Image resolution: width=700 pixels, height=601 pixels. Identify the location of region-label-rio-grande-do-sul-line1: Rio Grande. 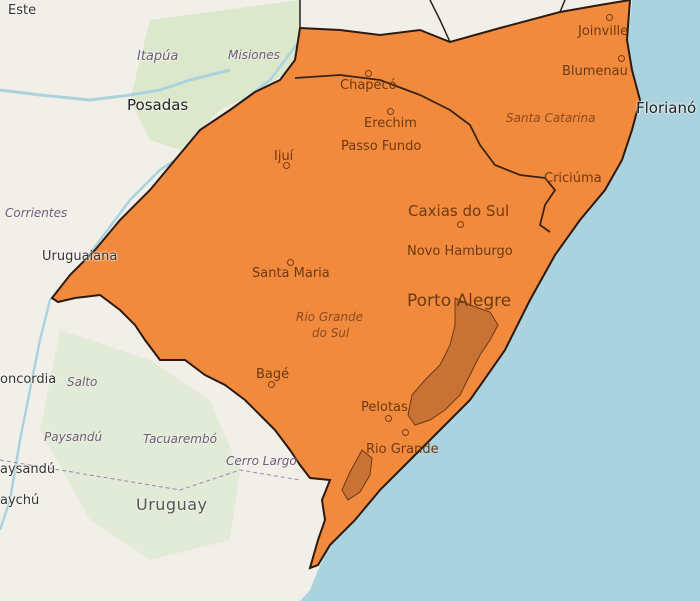
(330, 317).